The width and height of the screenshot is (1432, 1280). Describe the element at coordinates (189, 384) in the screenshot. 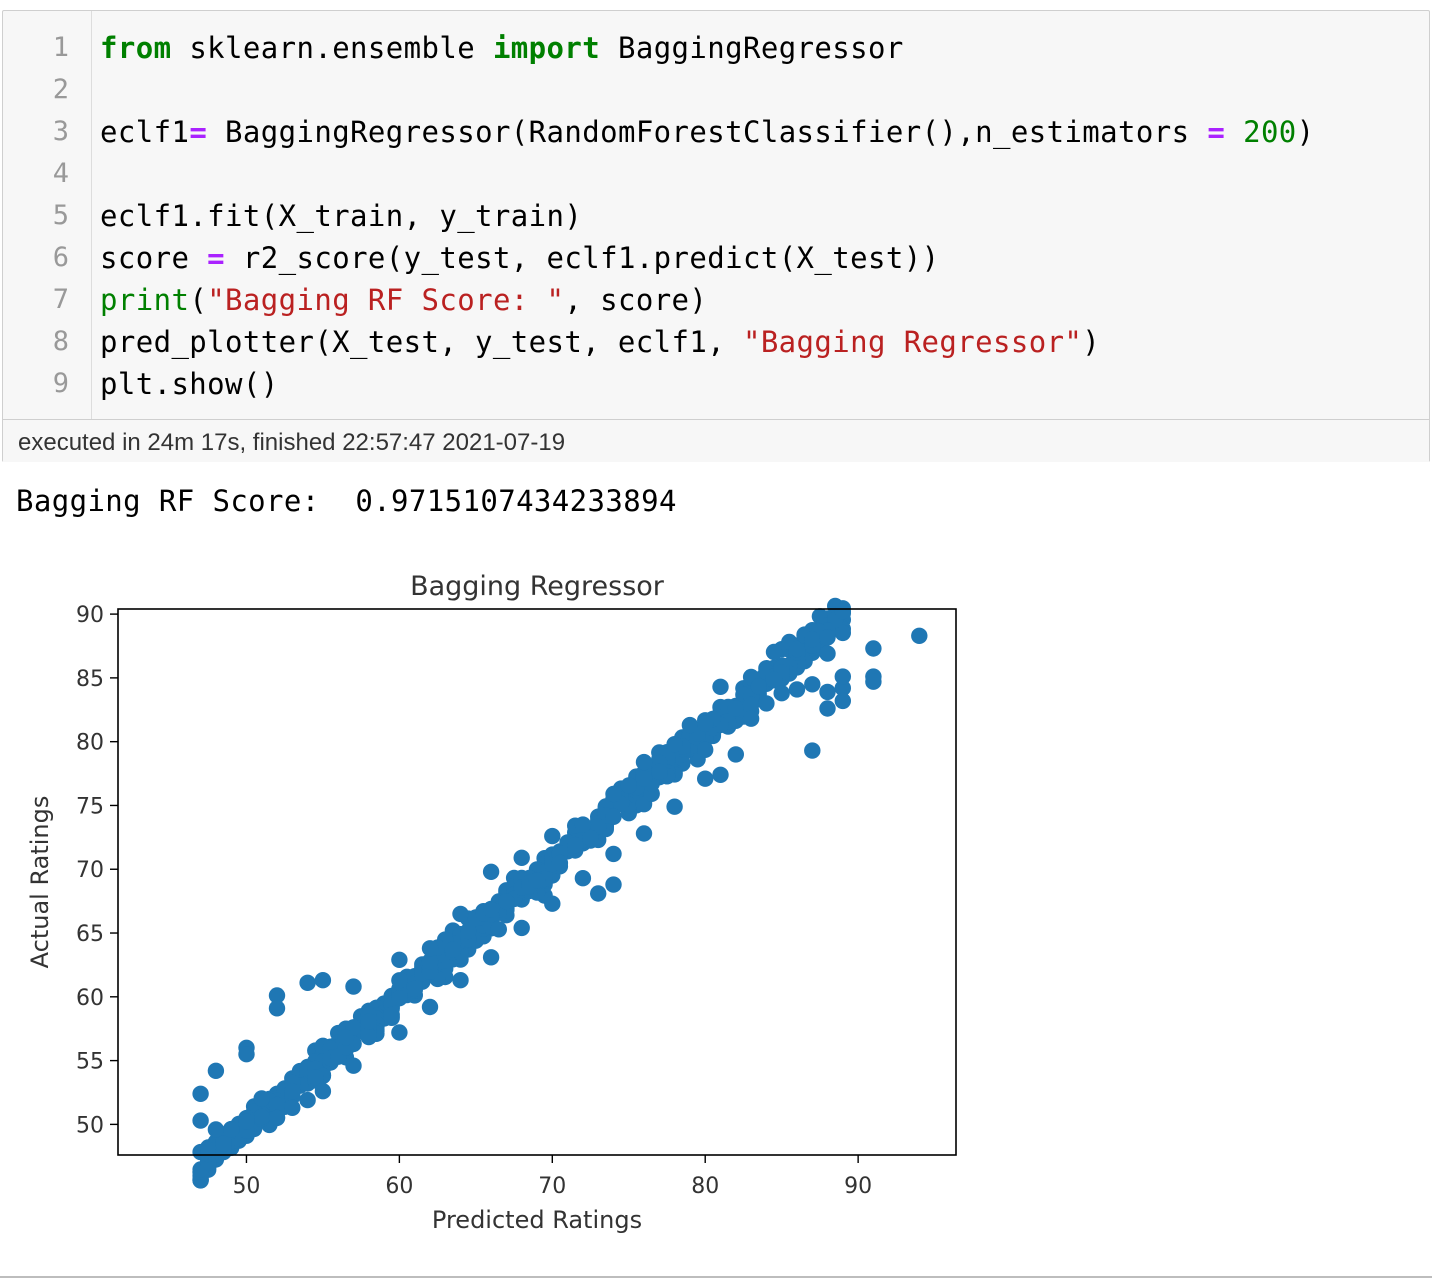

I see `code-text: plt.show()` at that location.